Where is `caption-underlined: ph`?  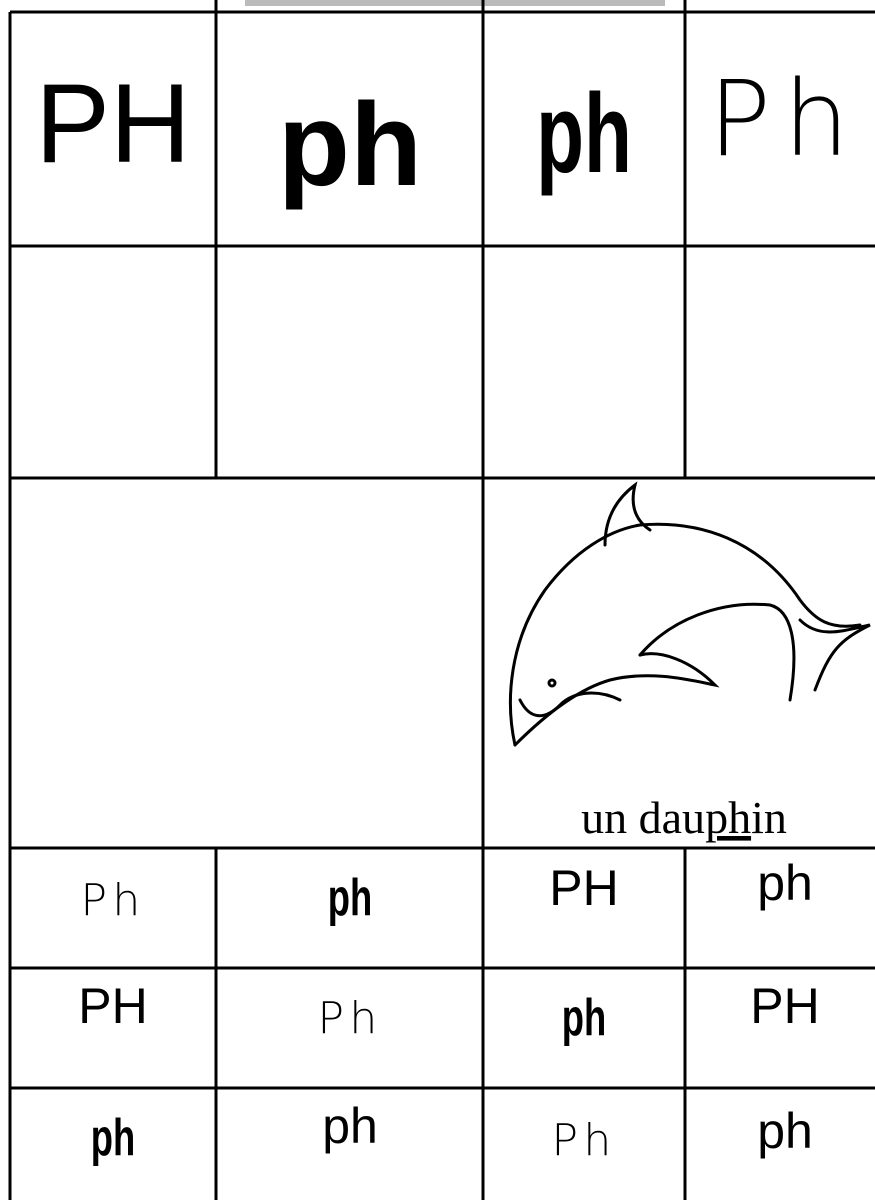 caption-underlined: ph is located at coordinates (728, 817).